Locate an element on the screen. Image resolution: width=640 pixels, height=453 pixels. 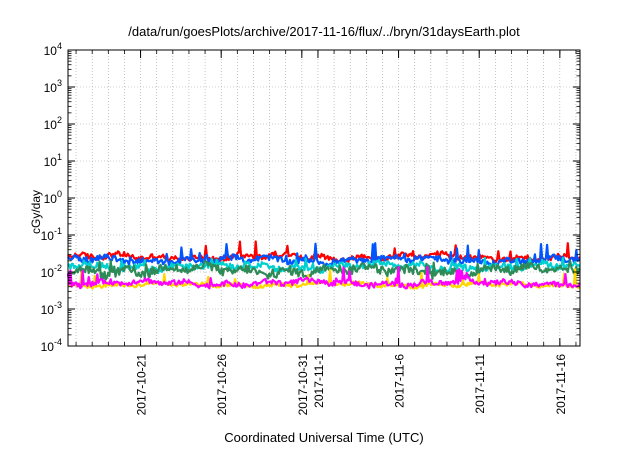
y-tick-label: 10⁻¹ is located at coordinates (51, 234).